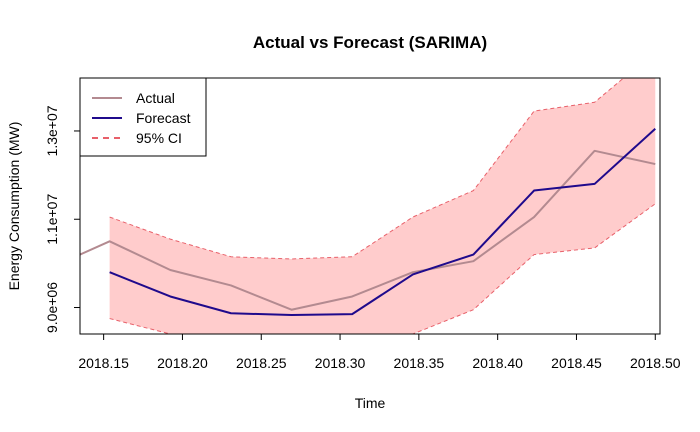 Image resolution: width=700 pixels, height=432 pixels. I want to click on legend-label-ci: 95% CI, so click(159, 138).